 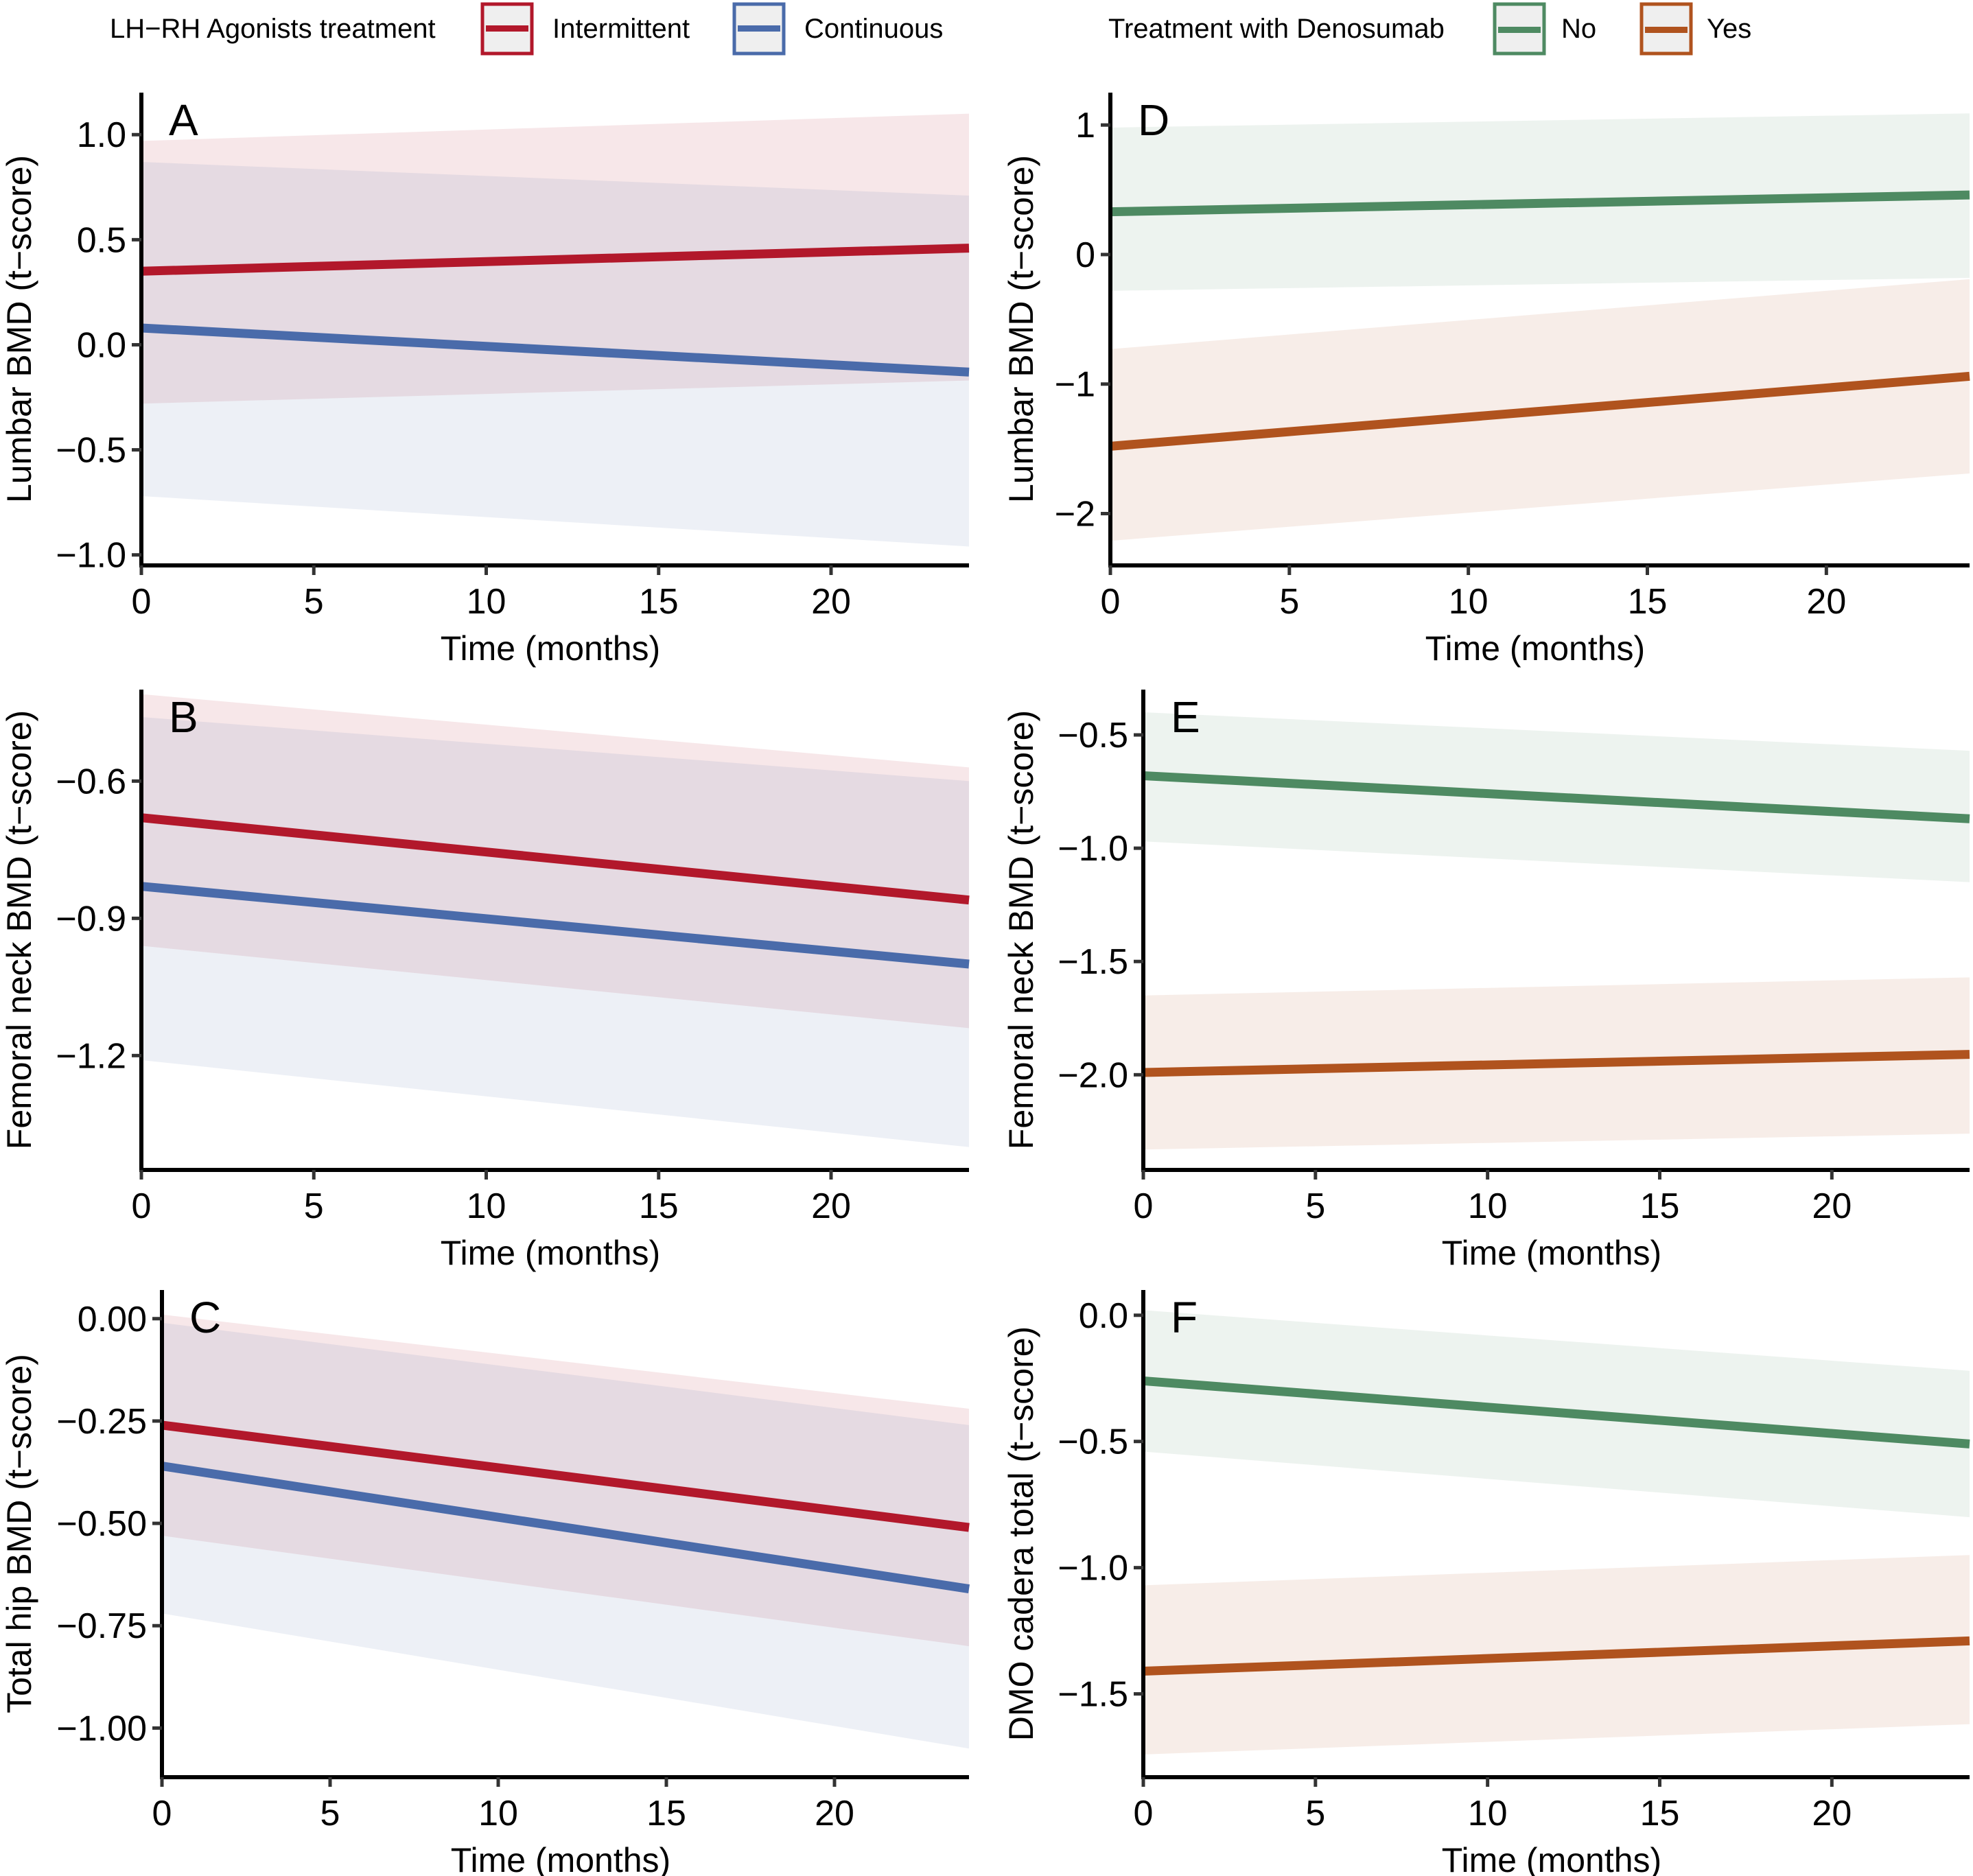 I want to click on y-tick-label: 1, so click(x=1085, y=125).